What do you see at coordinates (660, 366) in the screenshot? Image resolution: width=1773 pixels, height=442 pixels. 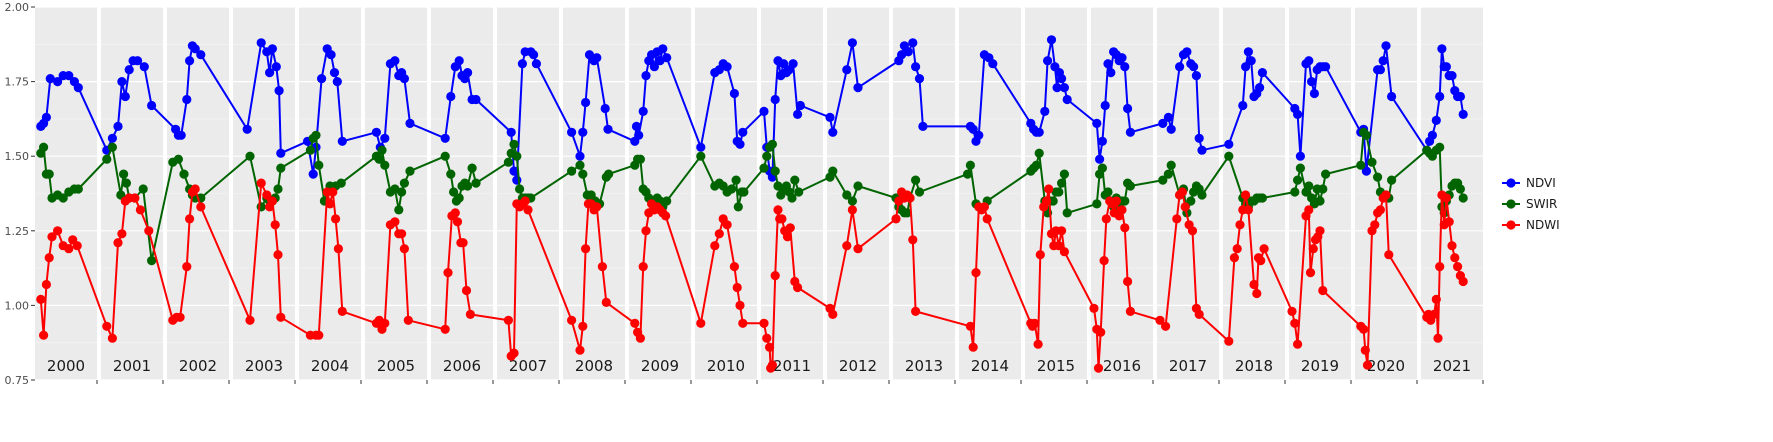 I see `panel-year-label: 2009` at bounding box center [660, 366].